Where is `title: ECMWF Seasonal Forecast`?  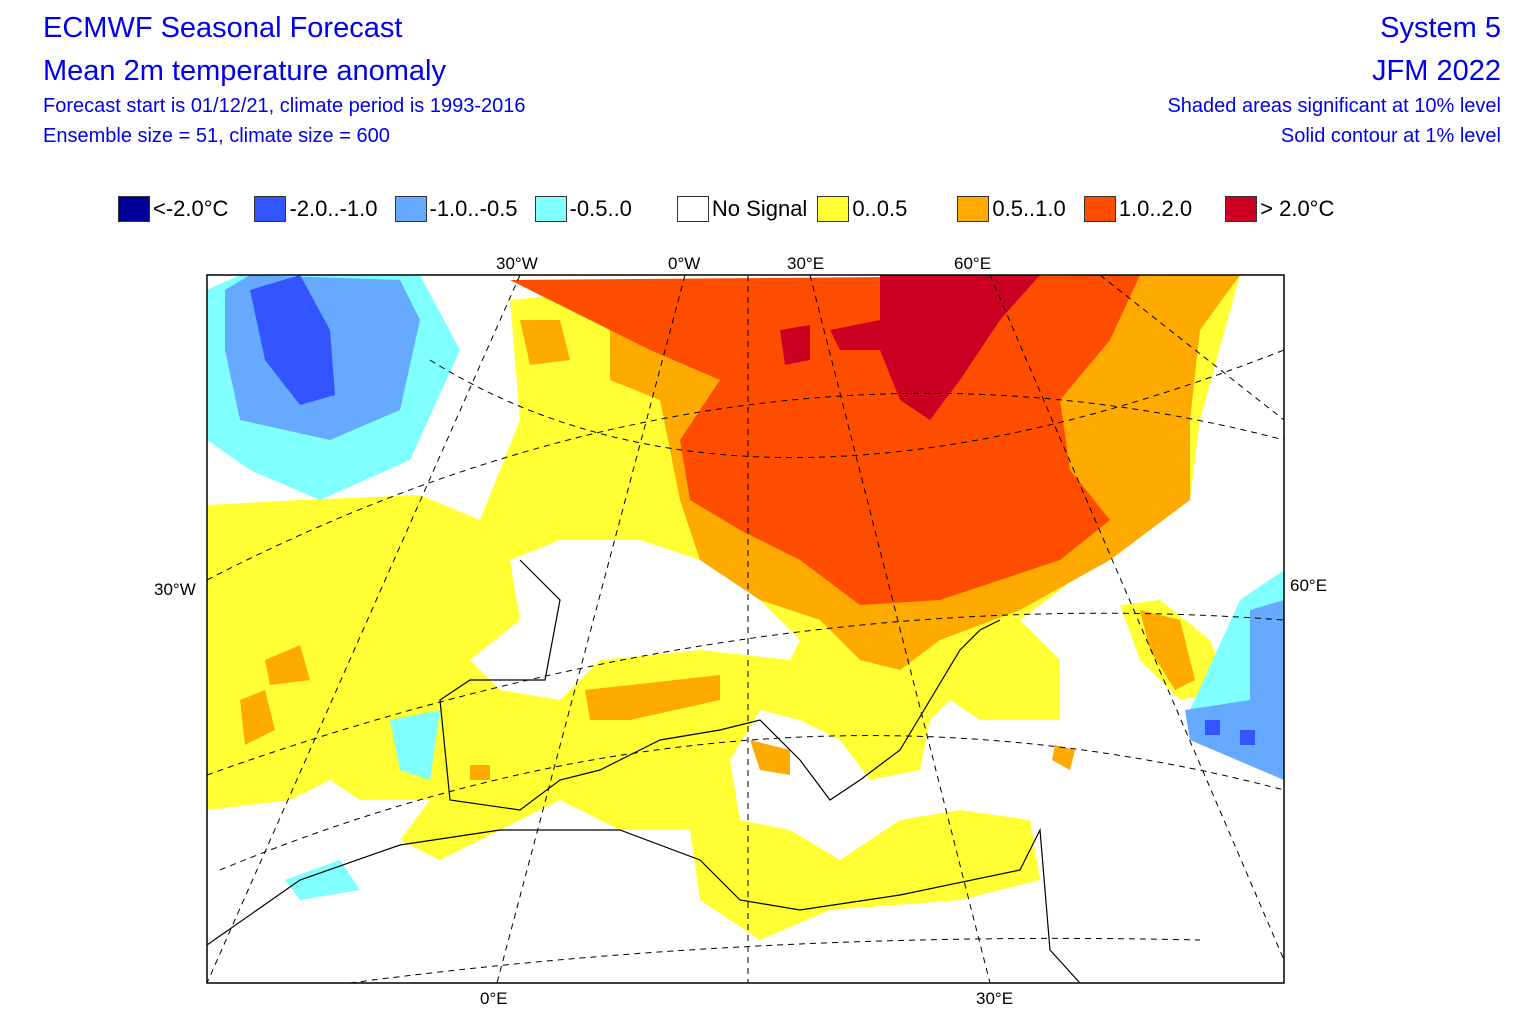 title: ECMWF Seasonal Forecast is located at coordinates (223, 28).